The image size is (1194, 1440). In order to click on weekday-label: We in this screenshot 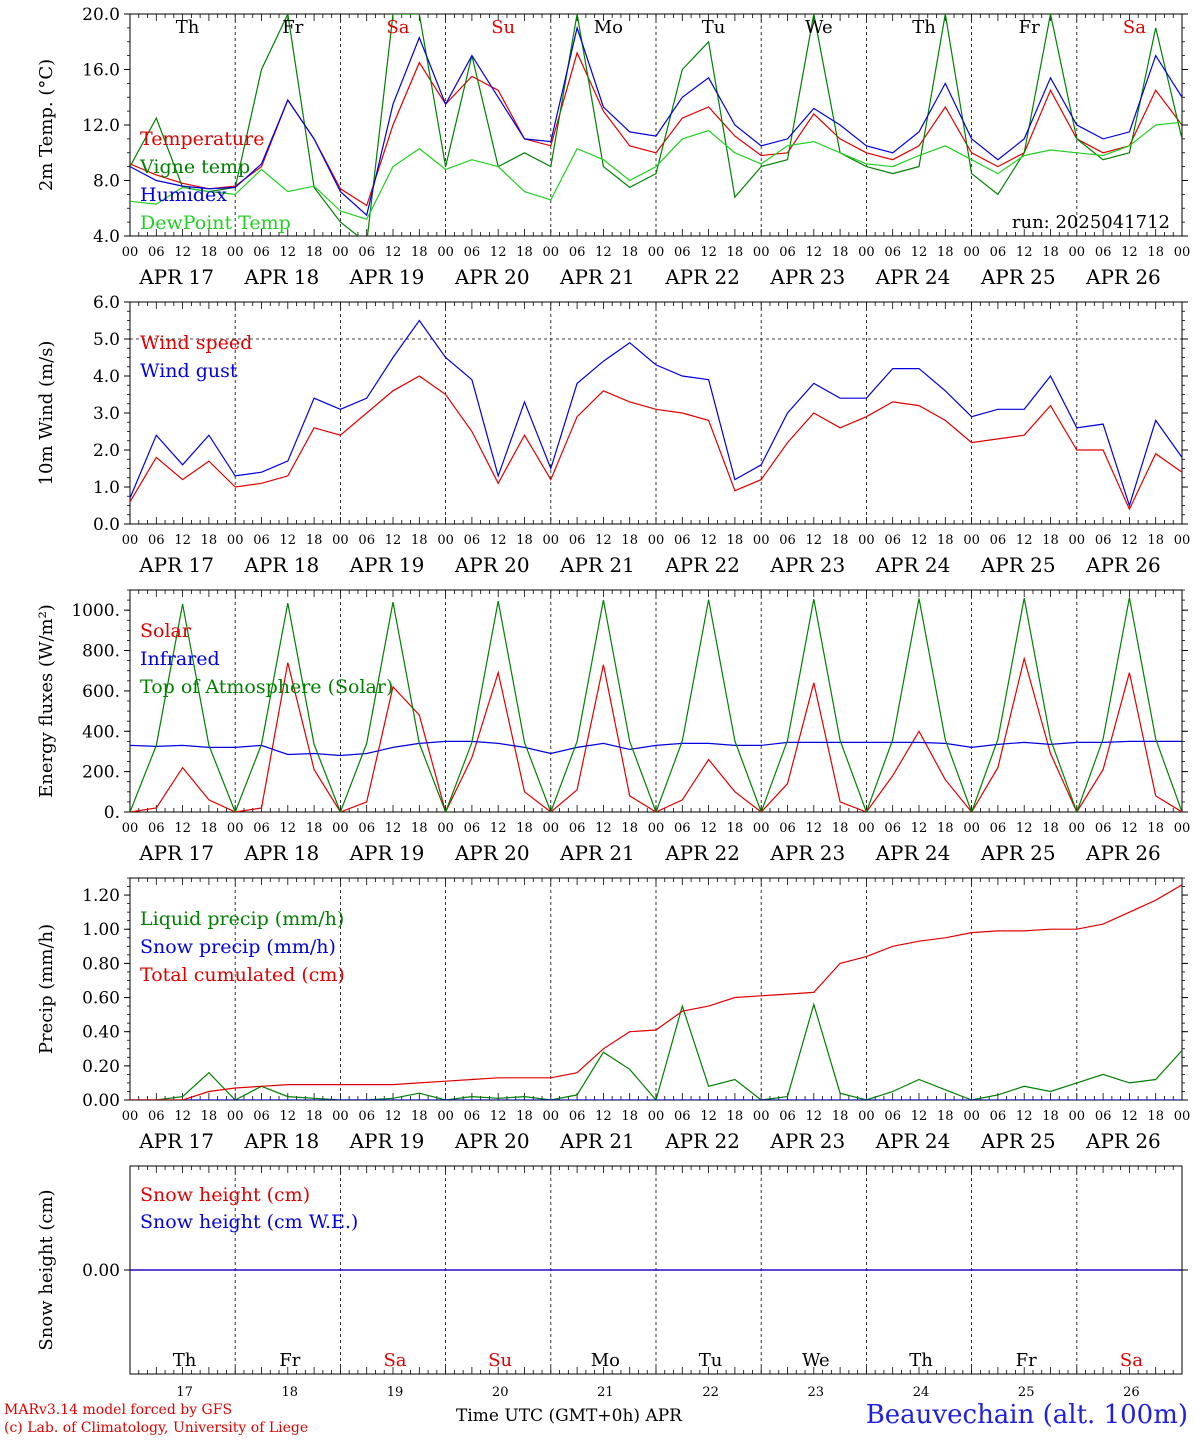, I will do `click(819, 27)`.